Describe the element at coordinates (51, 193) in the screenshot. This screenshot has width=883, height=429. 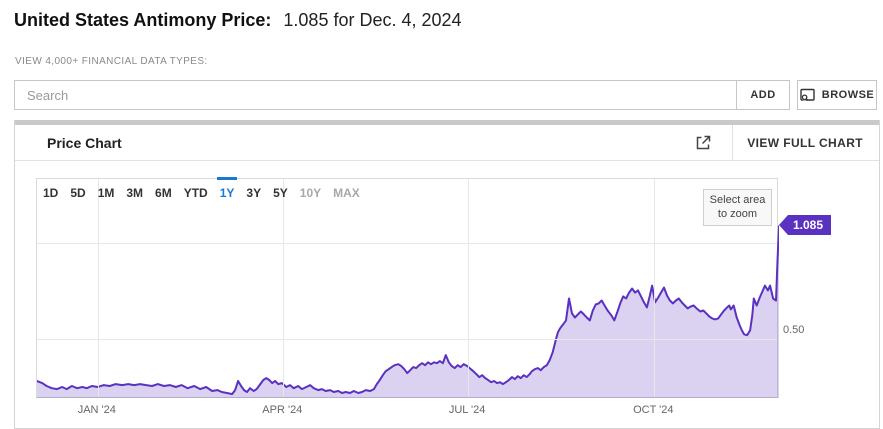
I see `range-button-1d: 1D` at that location.